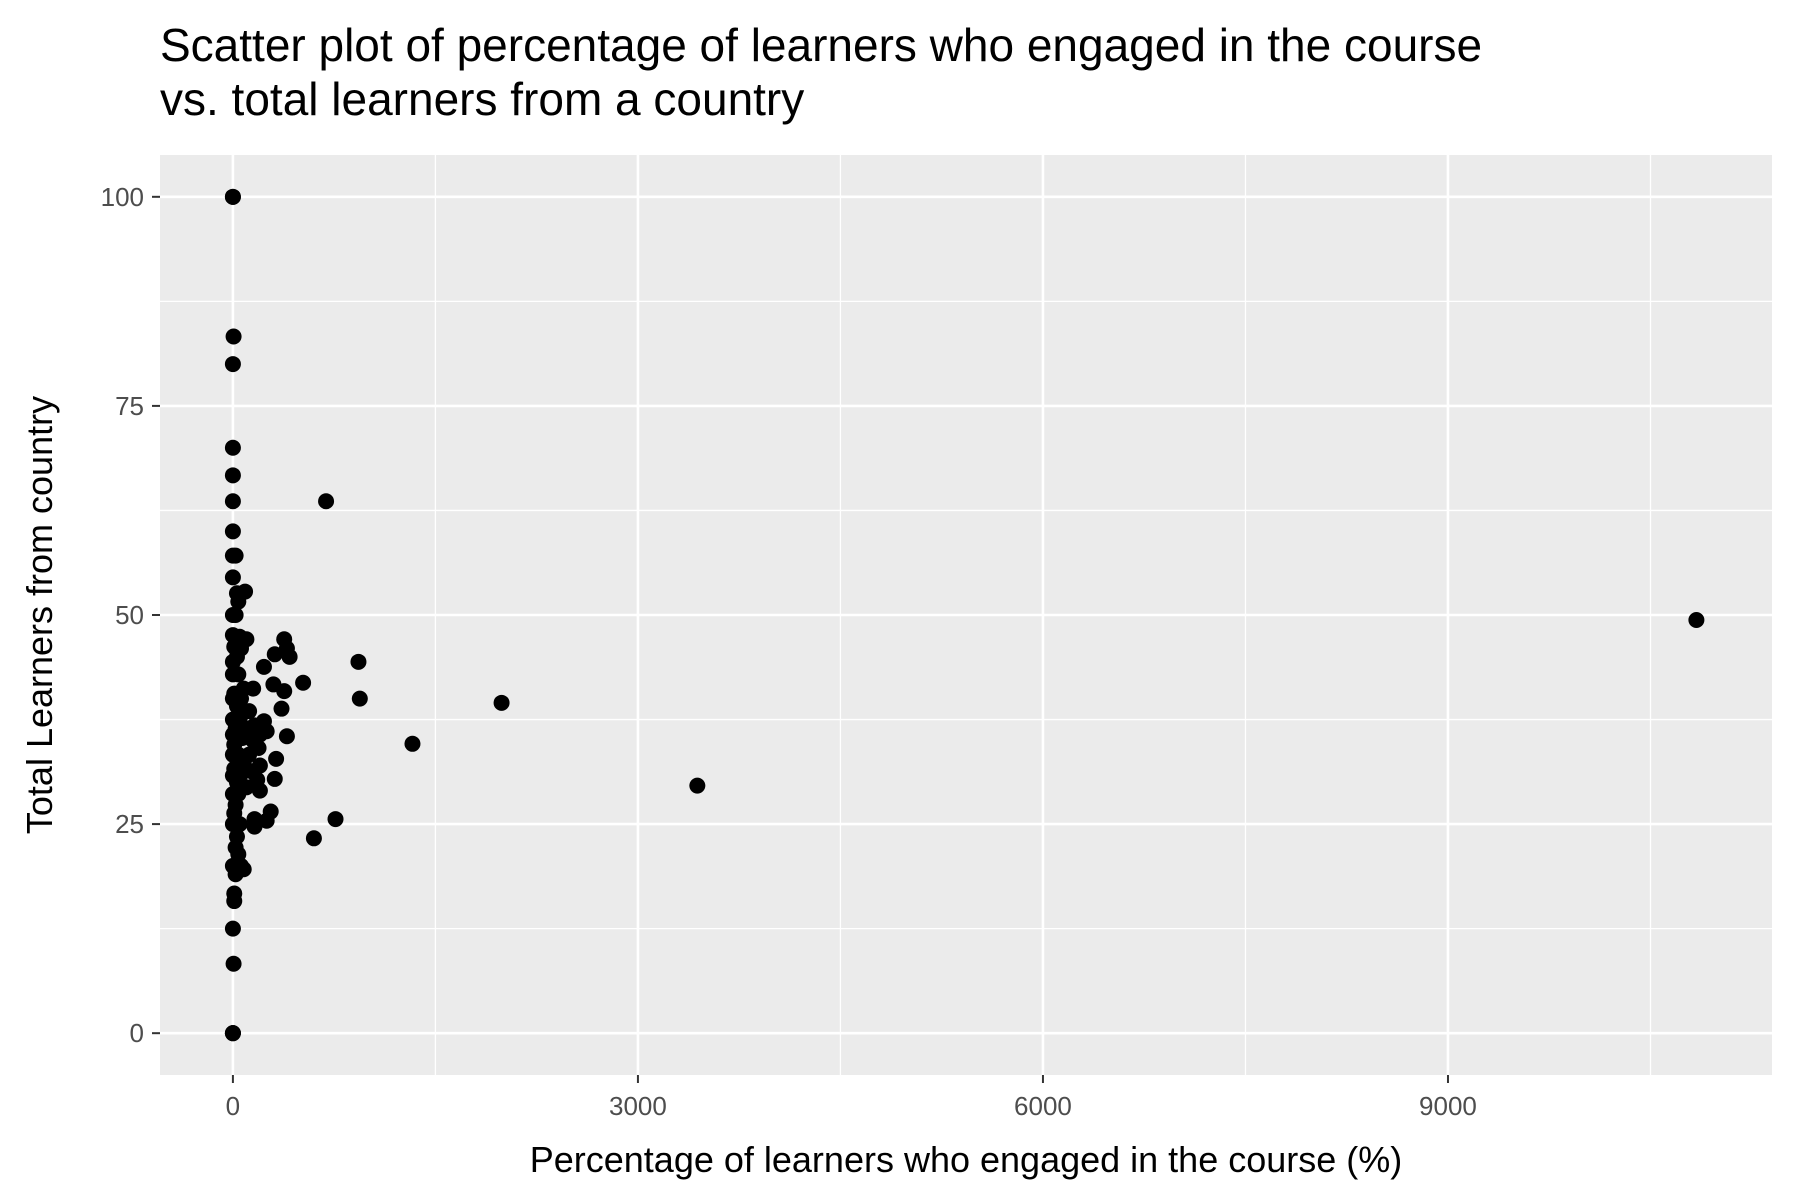 The height and width of the screenshot is (1200, 1800). Describe the element at coordinates (638, 1106) in the screenshot. I see `x-tick-label: 3000` at that location.